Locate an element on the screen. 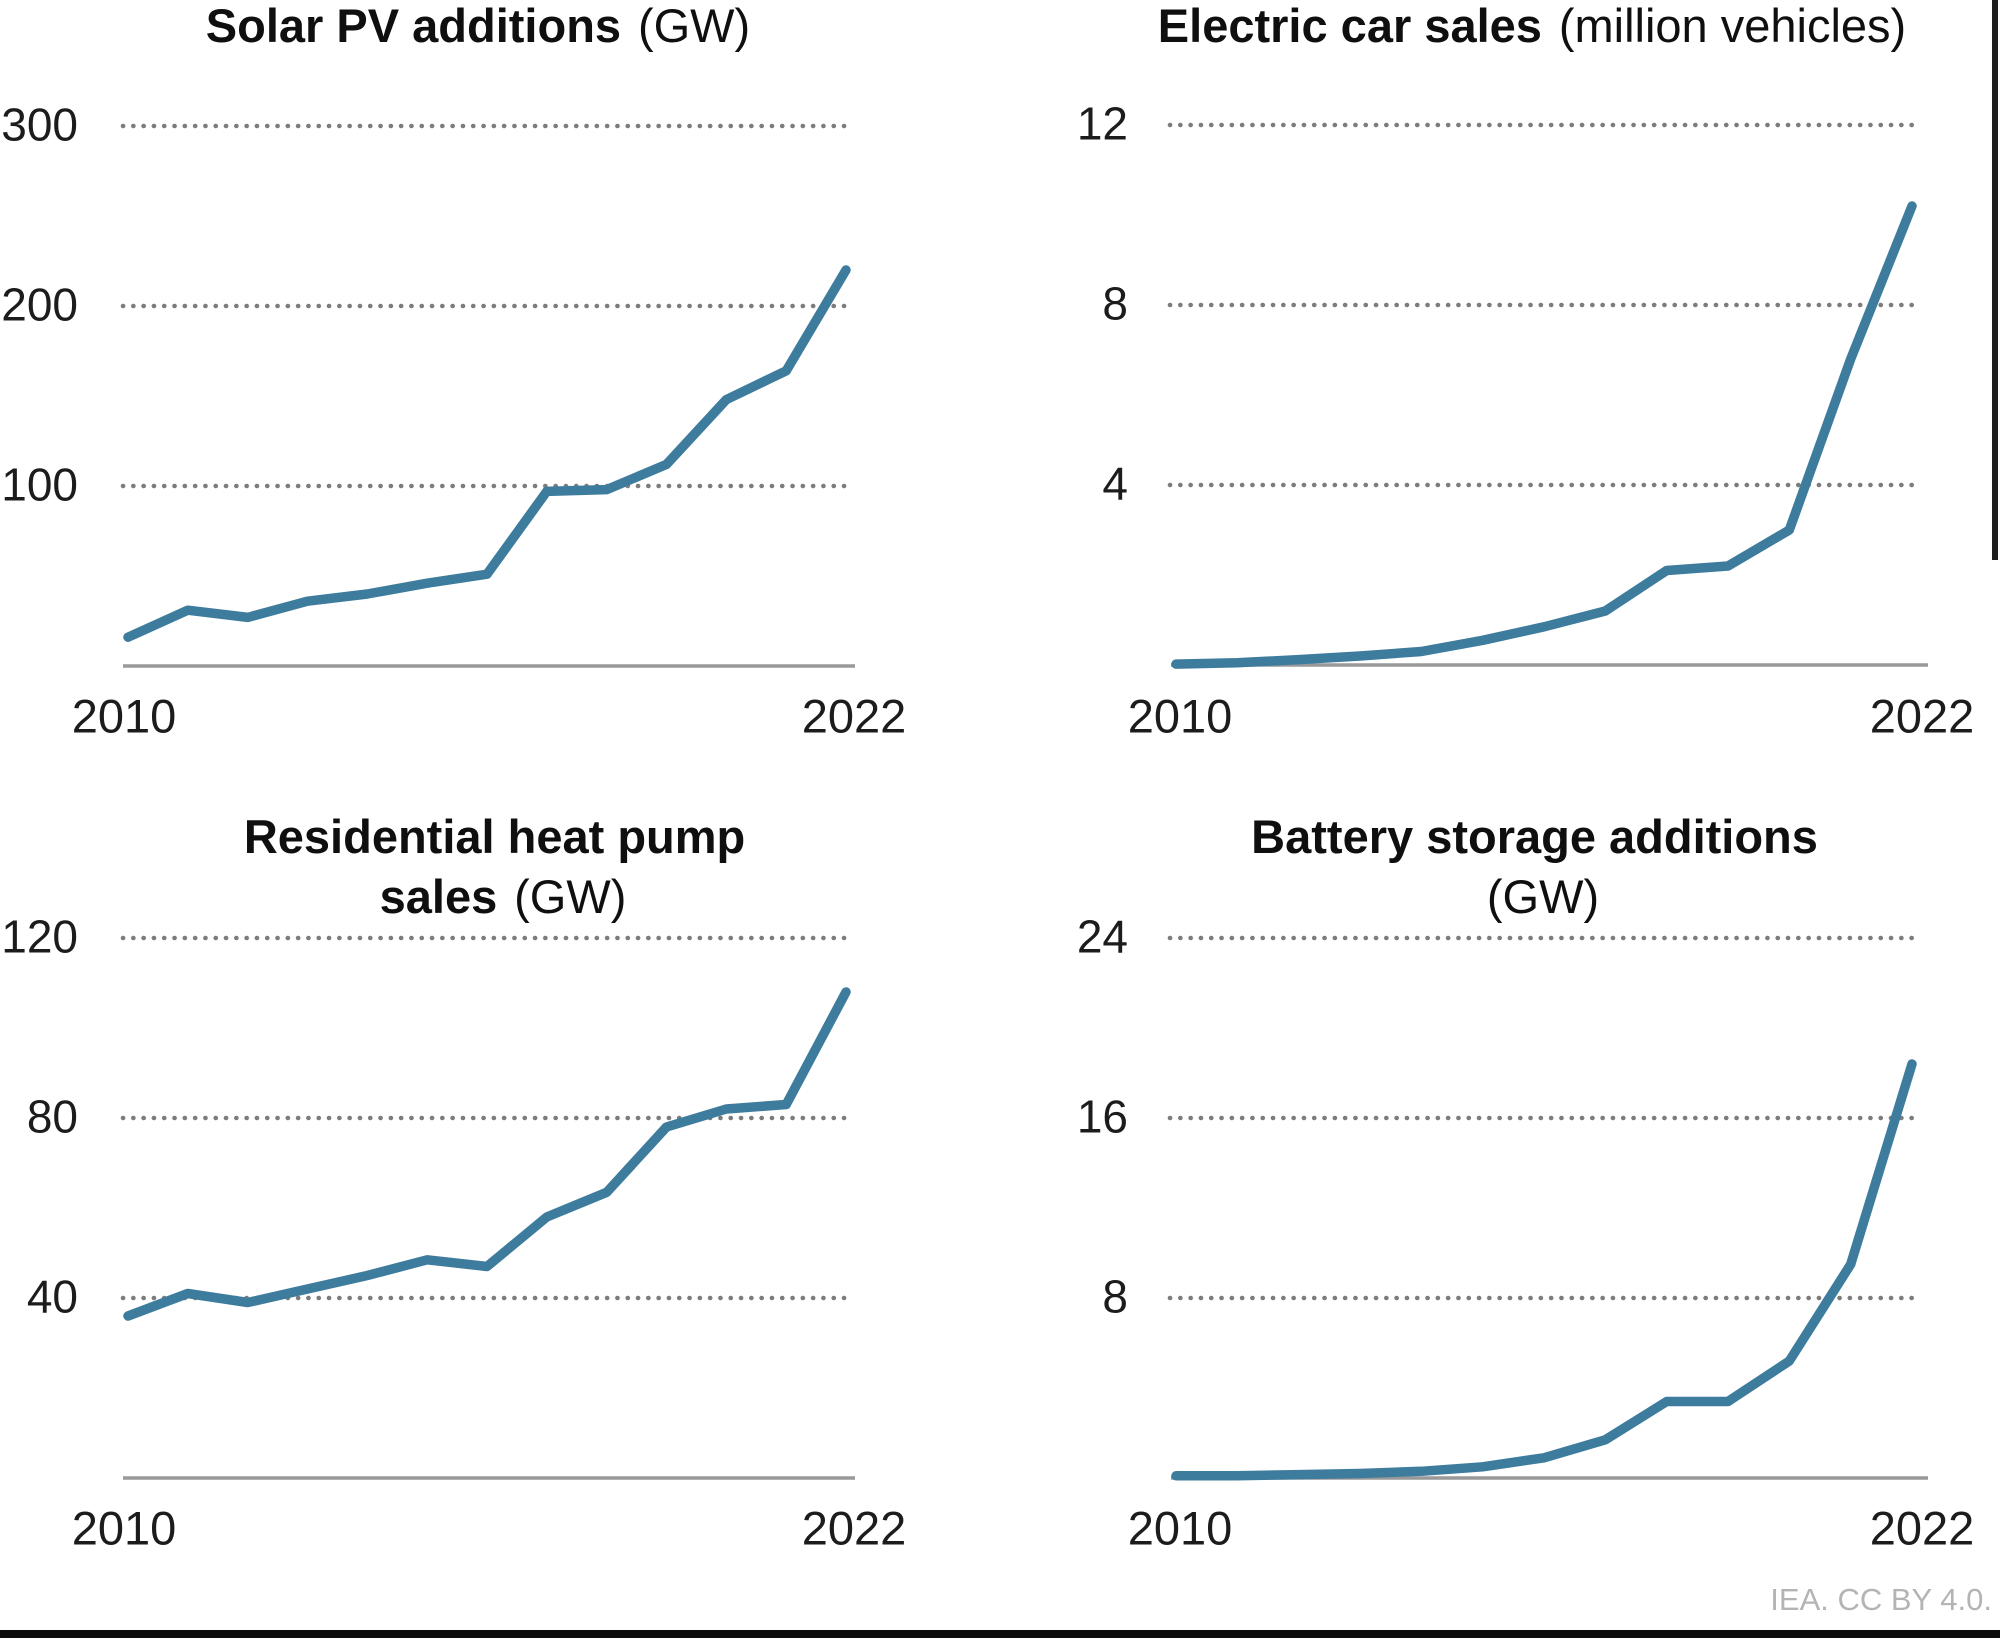  heat-pump-xtick-2022: 2022 is located at coordinates (854, 1528).